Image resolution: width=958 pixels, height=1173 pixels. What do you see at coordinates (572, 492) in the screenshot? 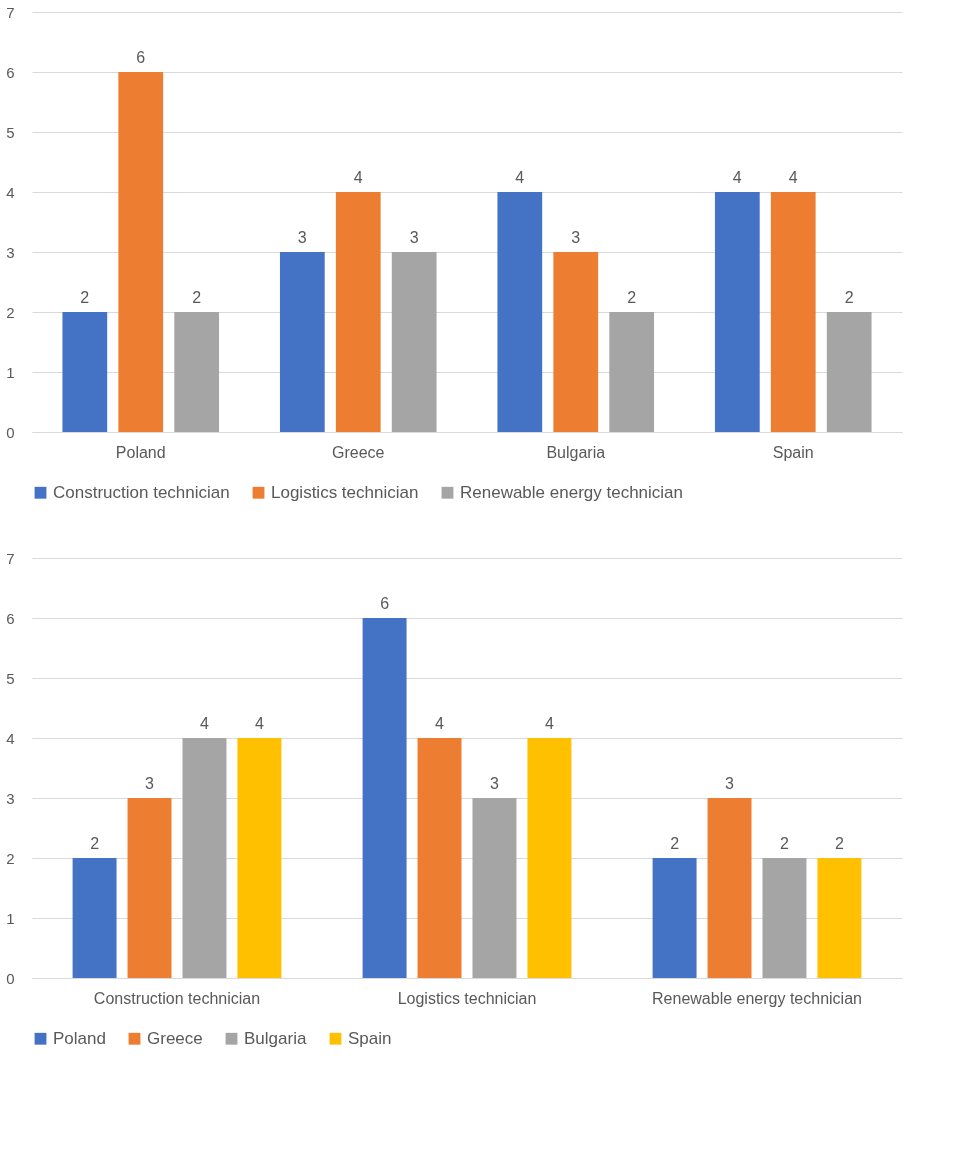
I see `legend-label: Renewable energy technician` at bounding box center [572, 492].